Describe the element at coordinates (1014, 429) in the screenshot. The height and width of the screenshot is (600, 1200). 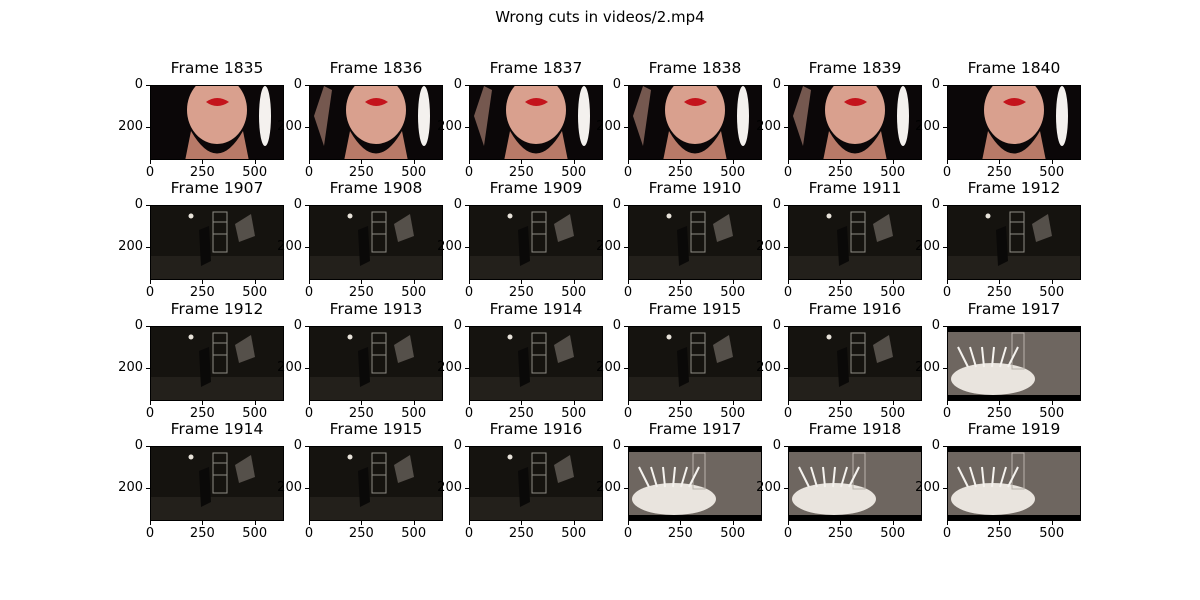
I see `frame-title: Frame 1919` at that location.